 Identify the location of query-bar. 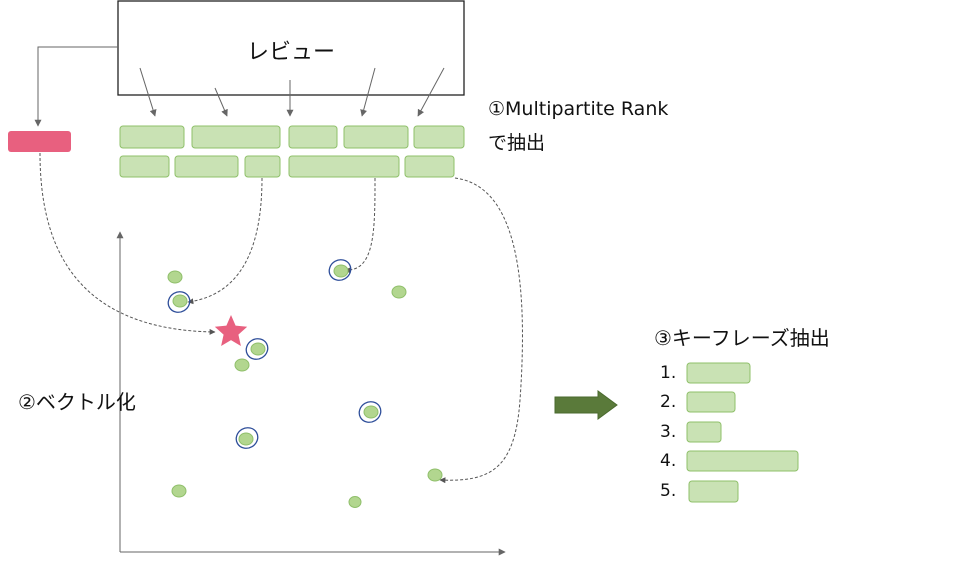
(39, 141).